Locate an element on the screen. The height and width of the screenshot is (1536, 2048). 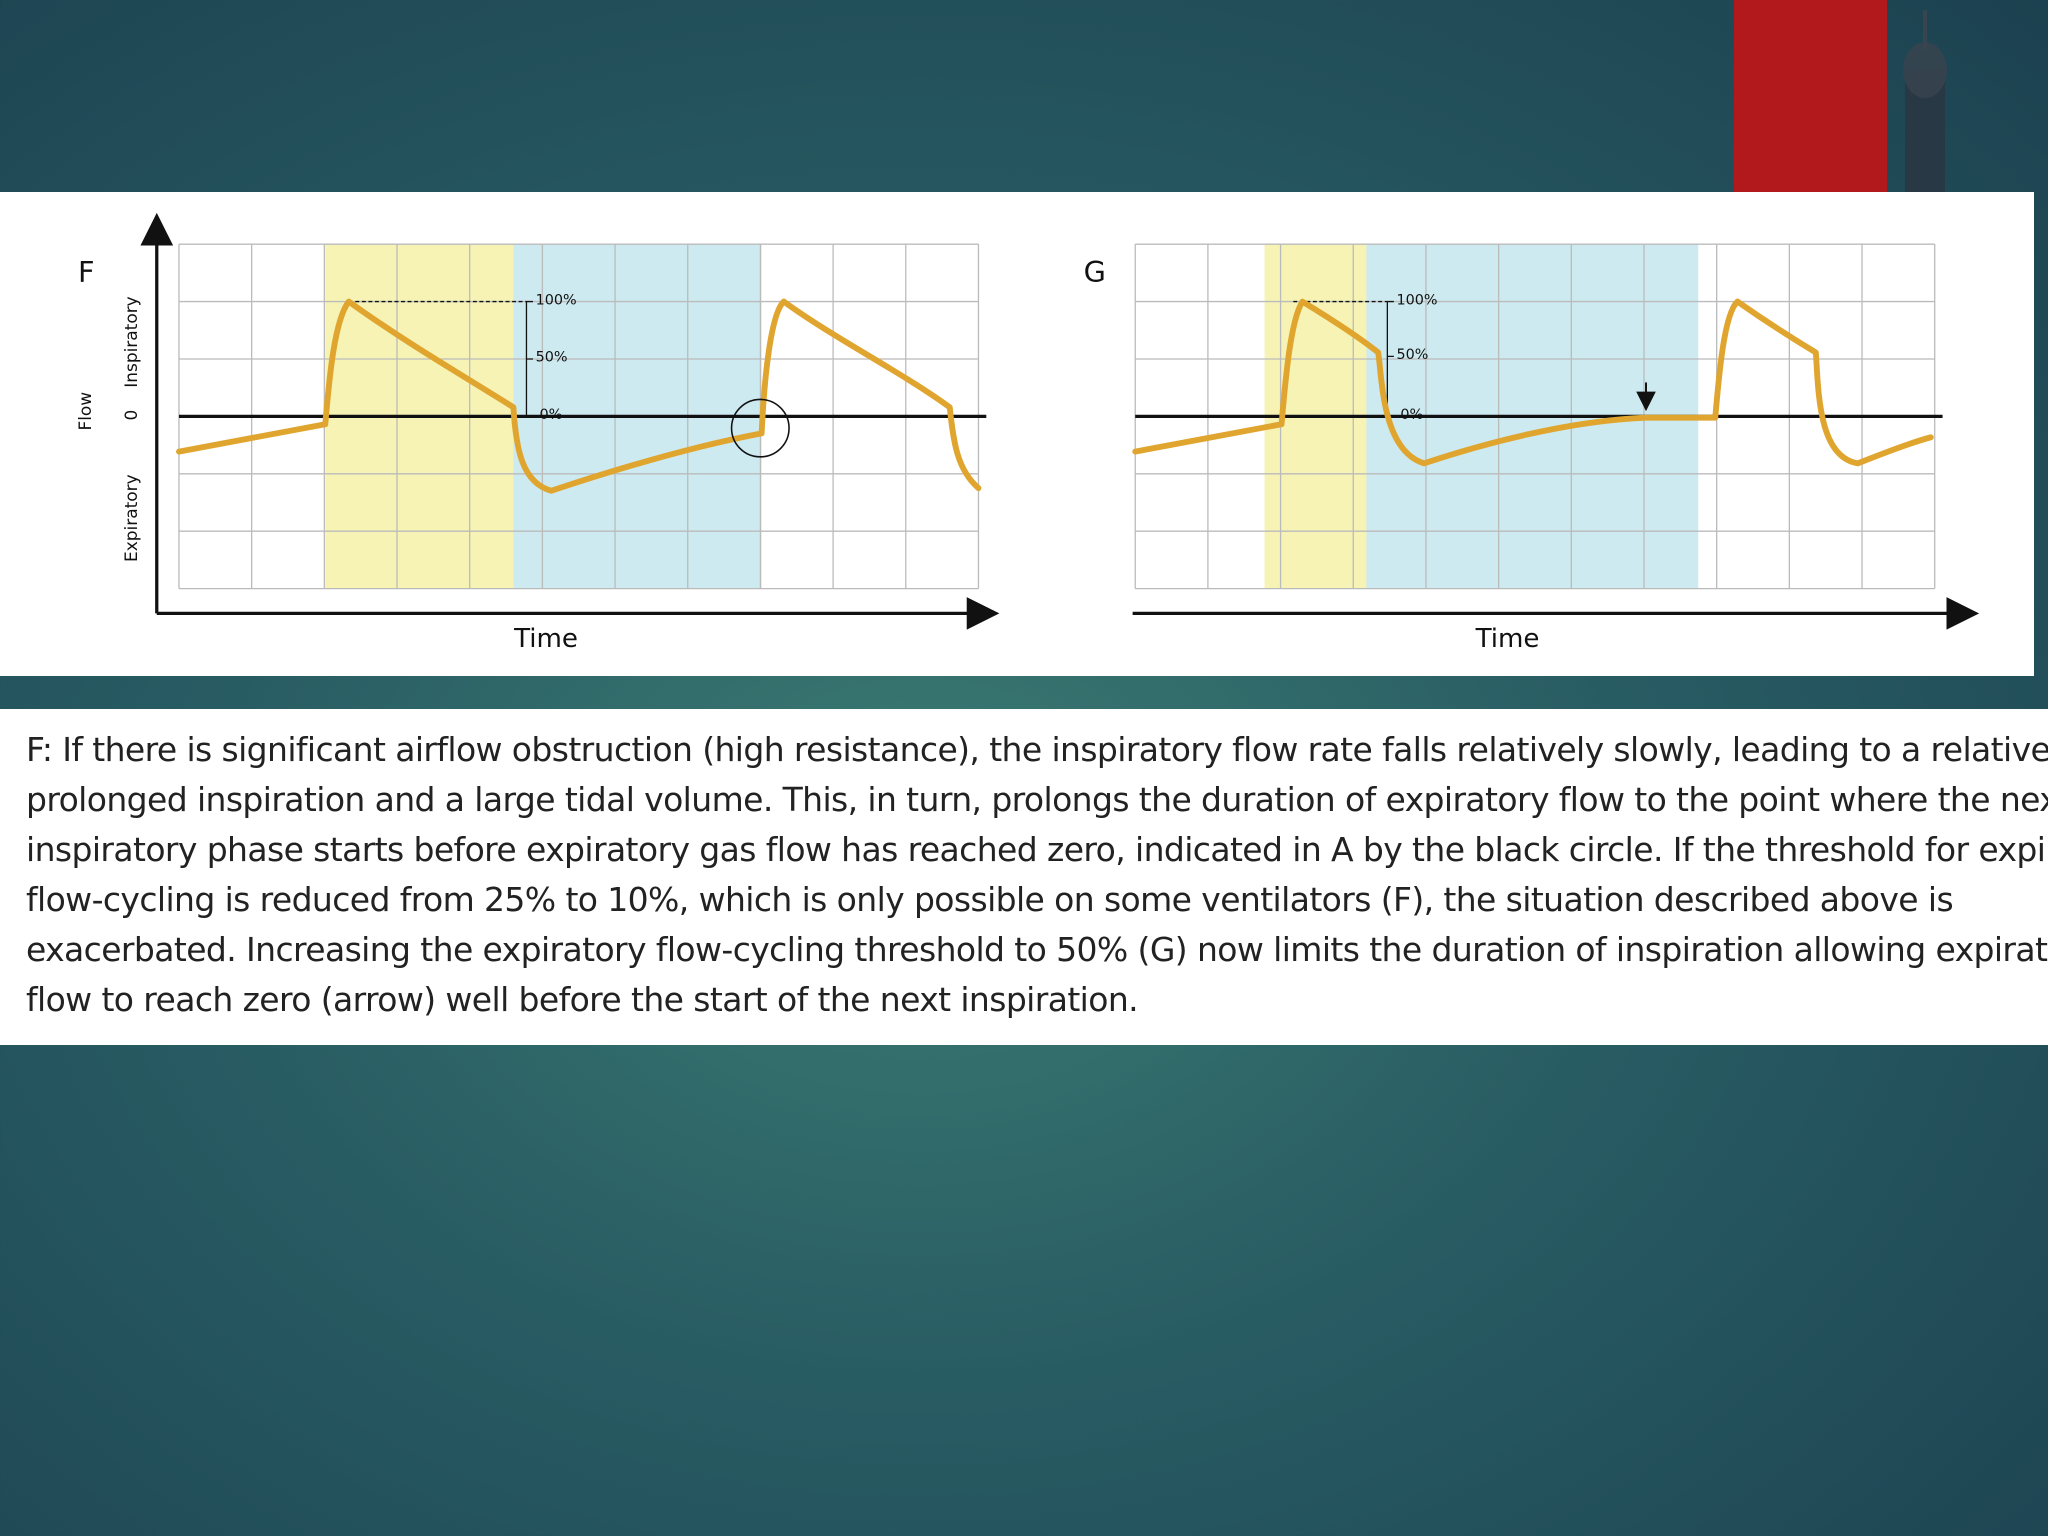
y-label: 0 is located at coordinates (132, 415).